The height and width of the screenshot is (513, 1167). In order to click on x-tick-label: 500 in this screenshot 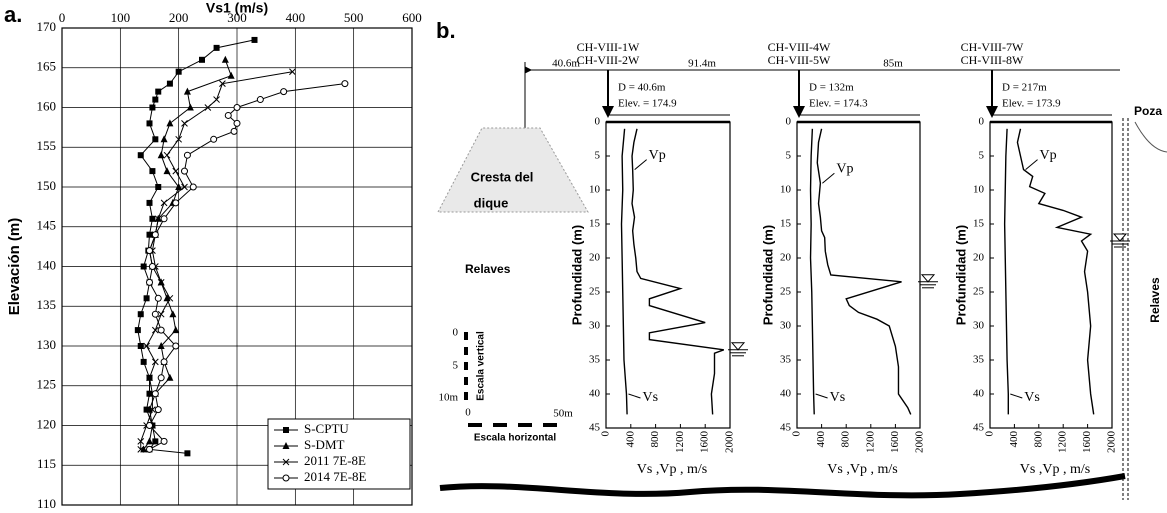, I will do `click(354, 17)`.